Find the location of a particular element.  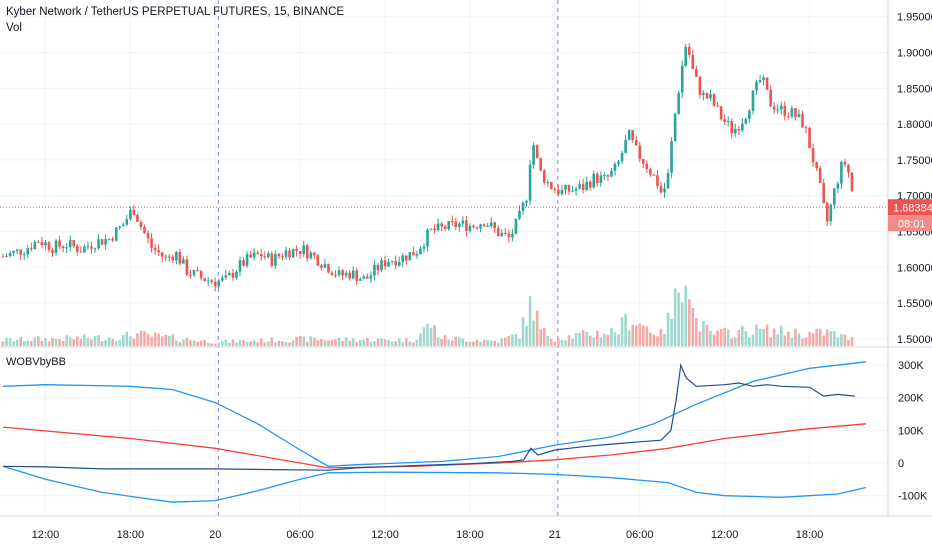

volume-legend: Vol is located at coordinates (14, 28).